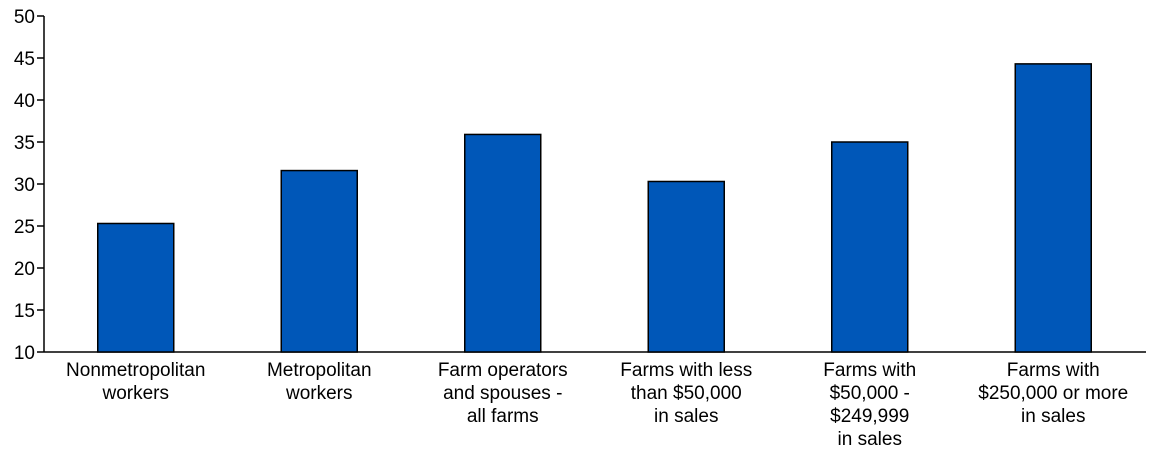 Image resolution: width=1151 pixels, height=472 pixels. Describe the element at coordinates (135, 382) in the screenshot. I see `x-tick-label: Nonmetropolitan workers` at that location.